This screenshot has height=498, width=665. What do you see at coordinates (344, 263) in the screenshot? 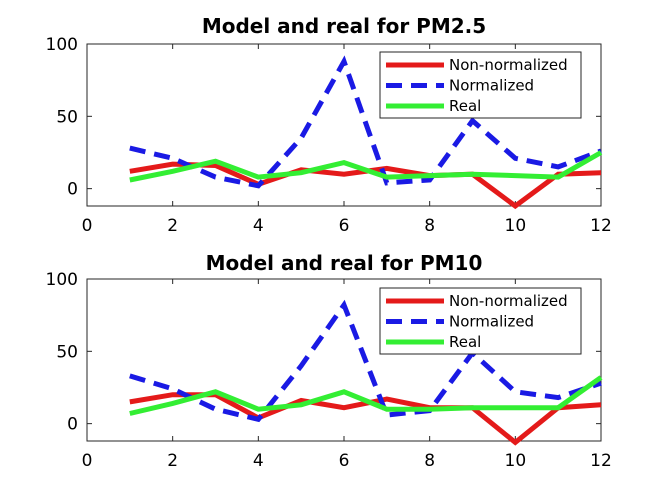
I see `chart-title: Model and real for PM10` at bounding box center [344, 263].